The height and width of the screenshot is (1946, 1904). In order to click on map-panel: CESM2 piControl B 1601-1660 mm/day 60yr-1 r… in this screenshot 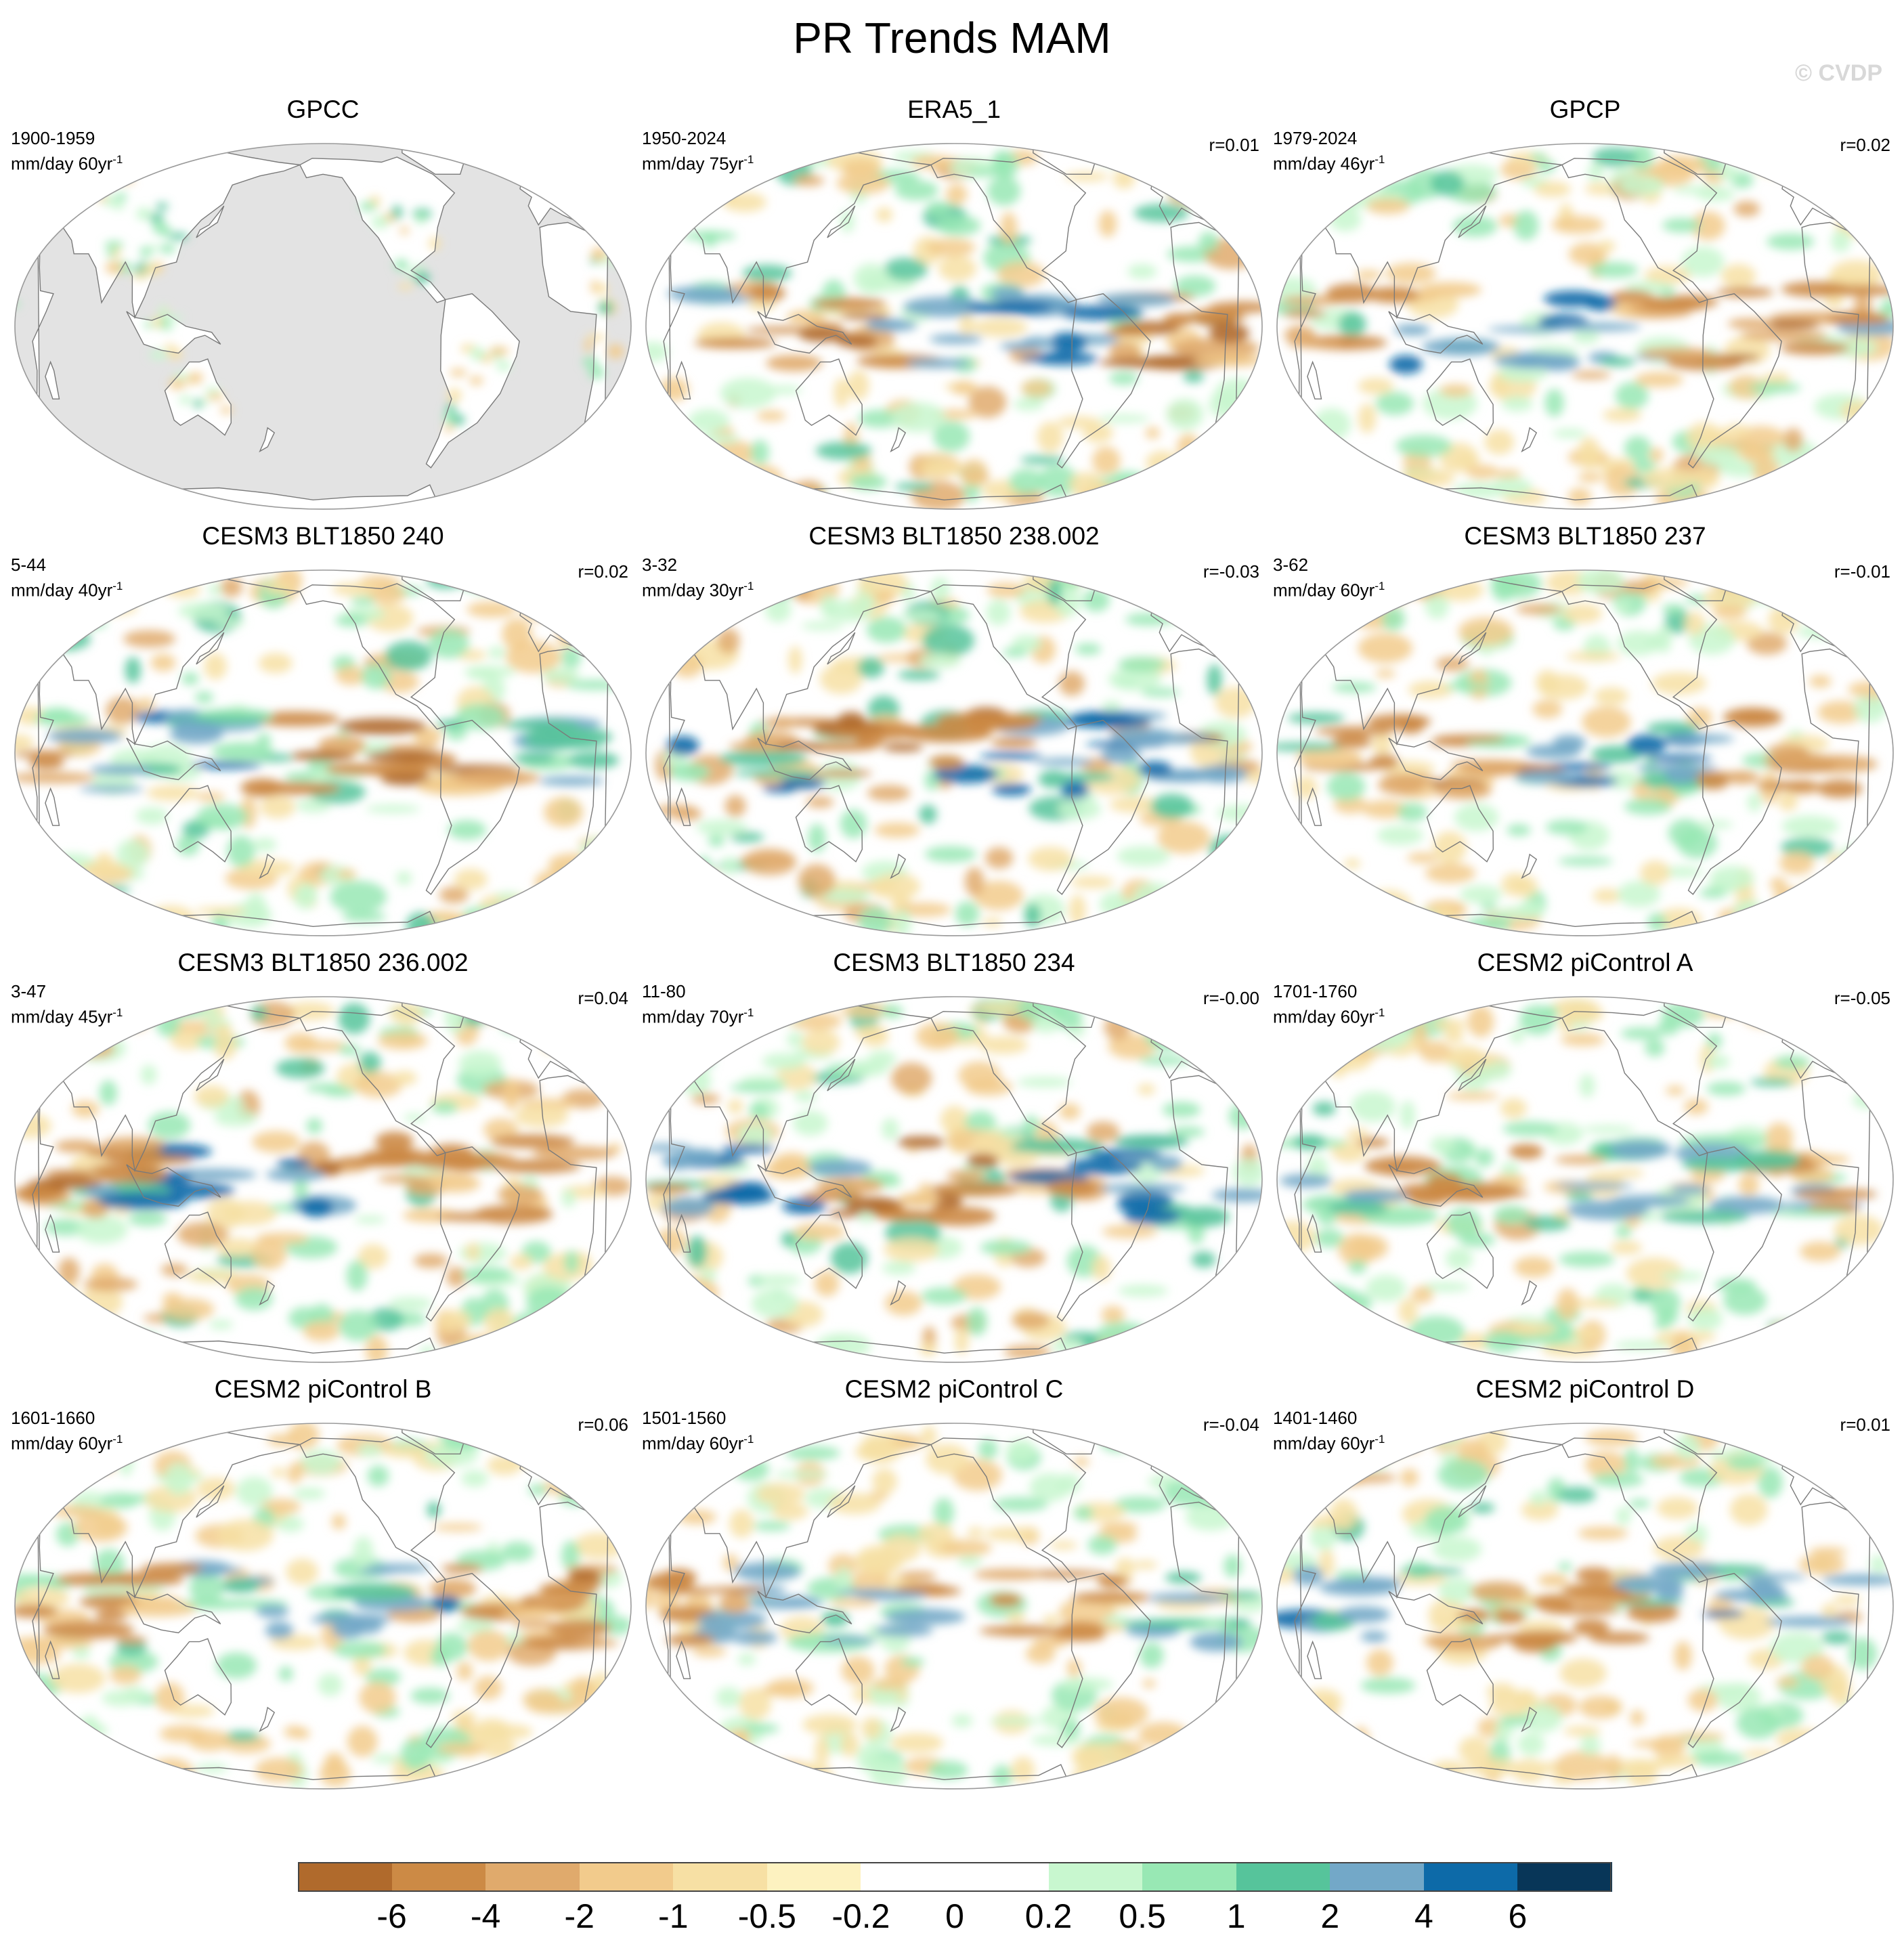, I will do `click(323, 1588)`.